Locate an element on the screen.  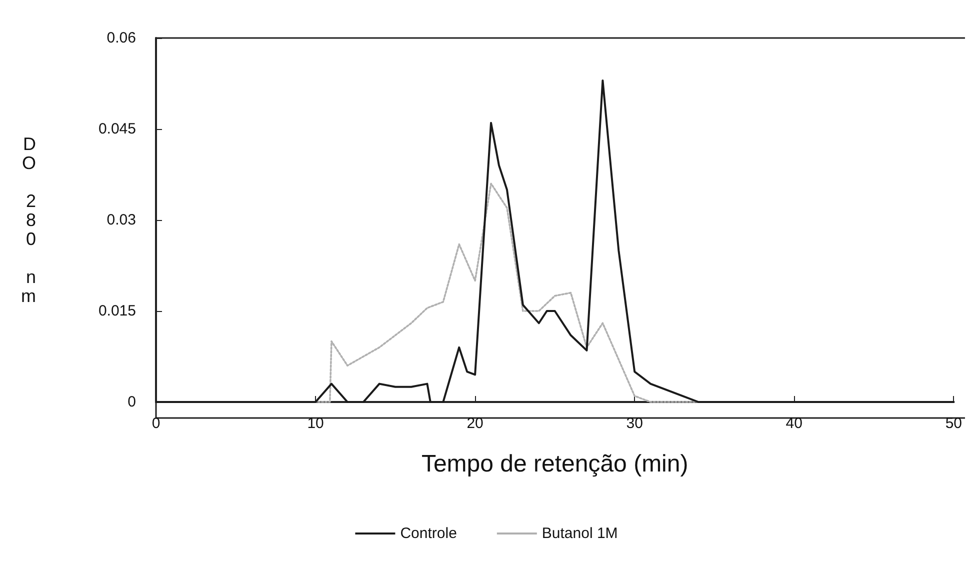
x-tick-label: 0 is located at coordinates (156, 423).